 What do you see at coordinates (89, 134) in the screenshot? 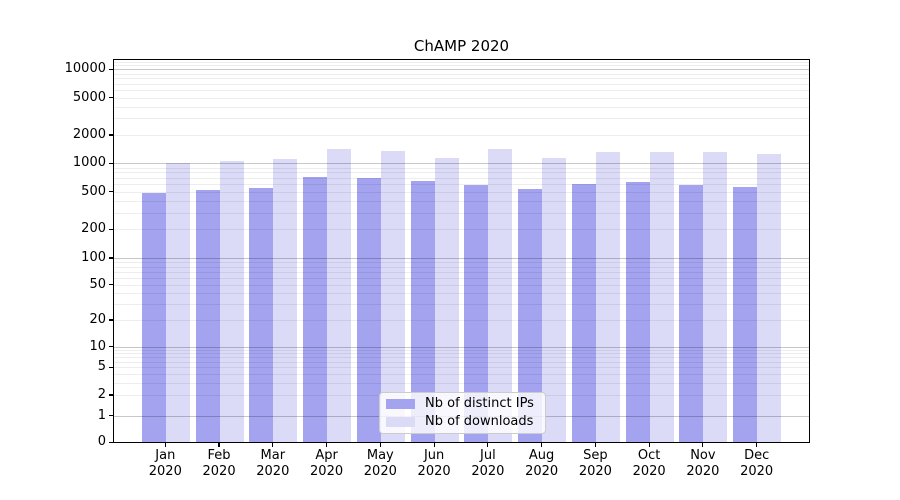
I see `y-tick-label: 2000` at bounding box center [89, 134].